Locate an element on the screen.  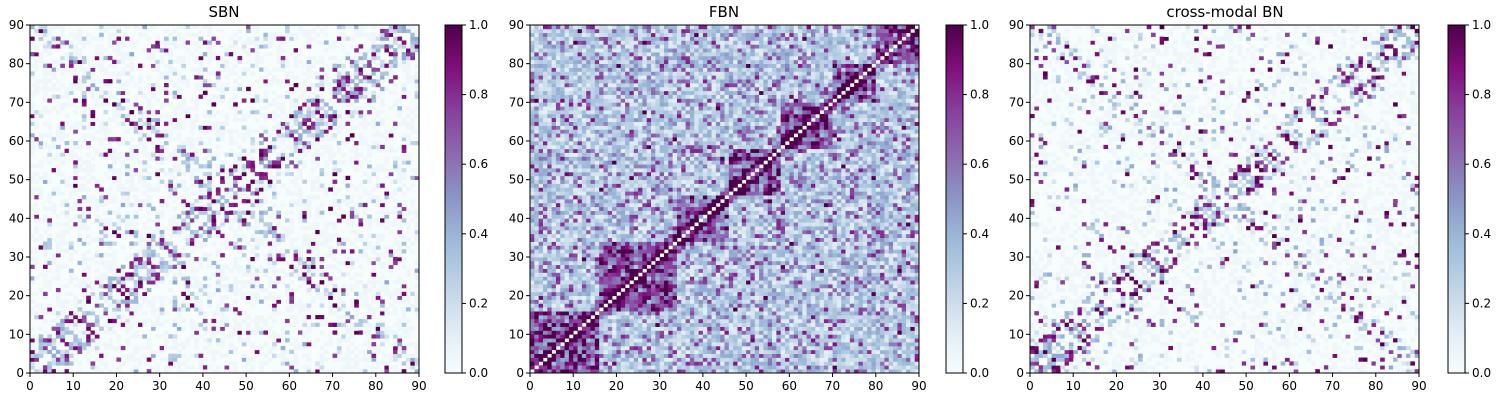
colorbar is located at coordinates (453, 199).